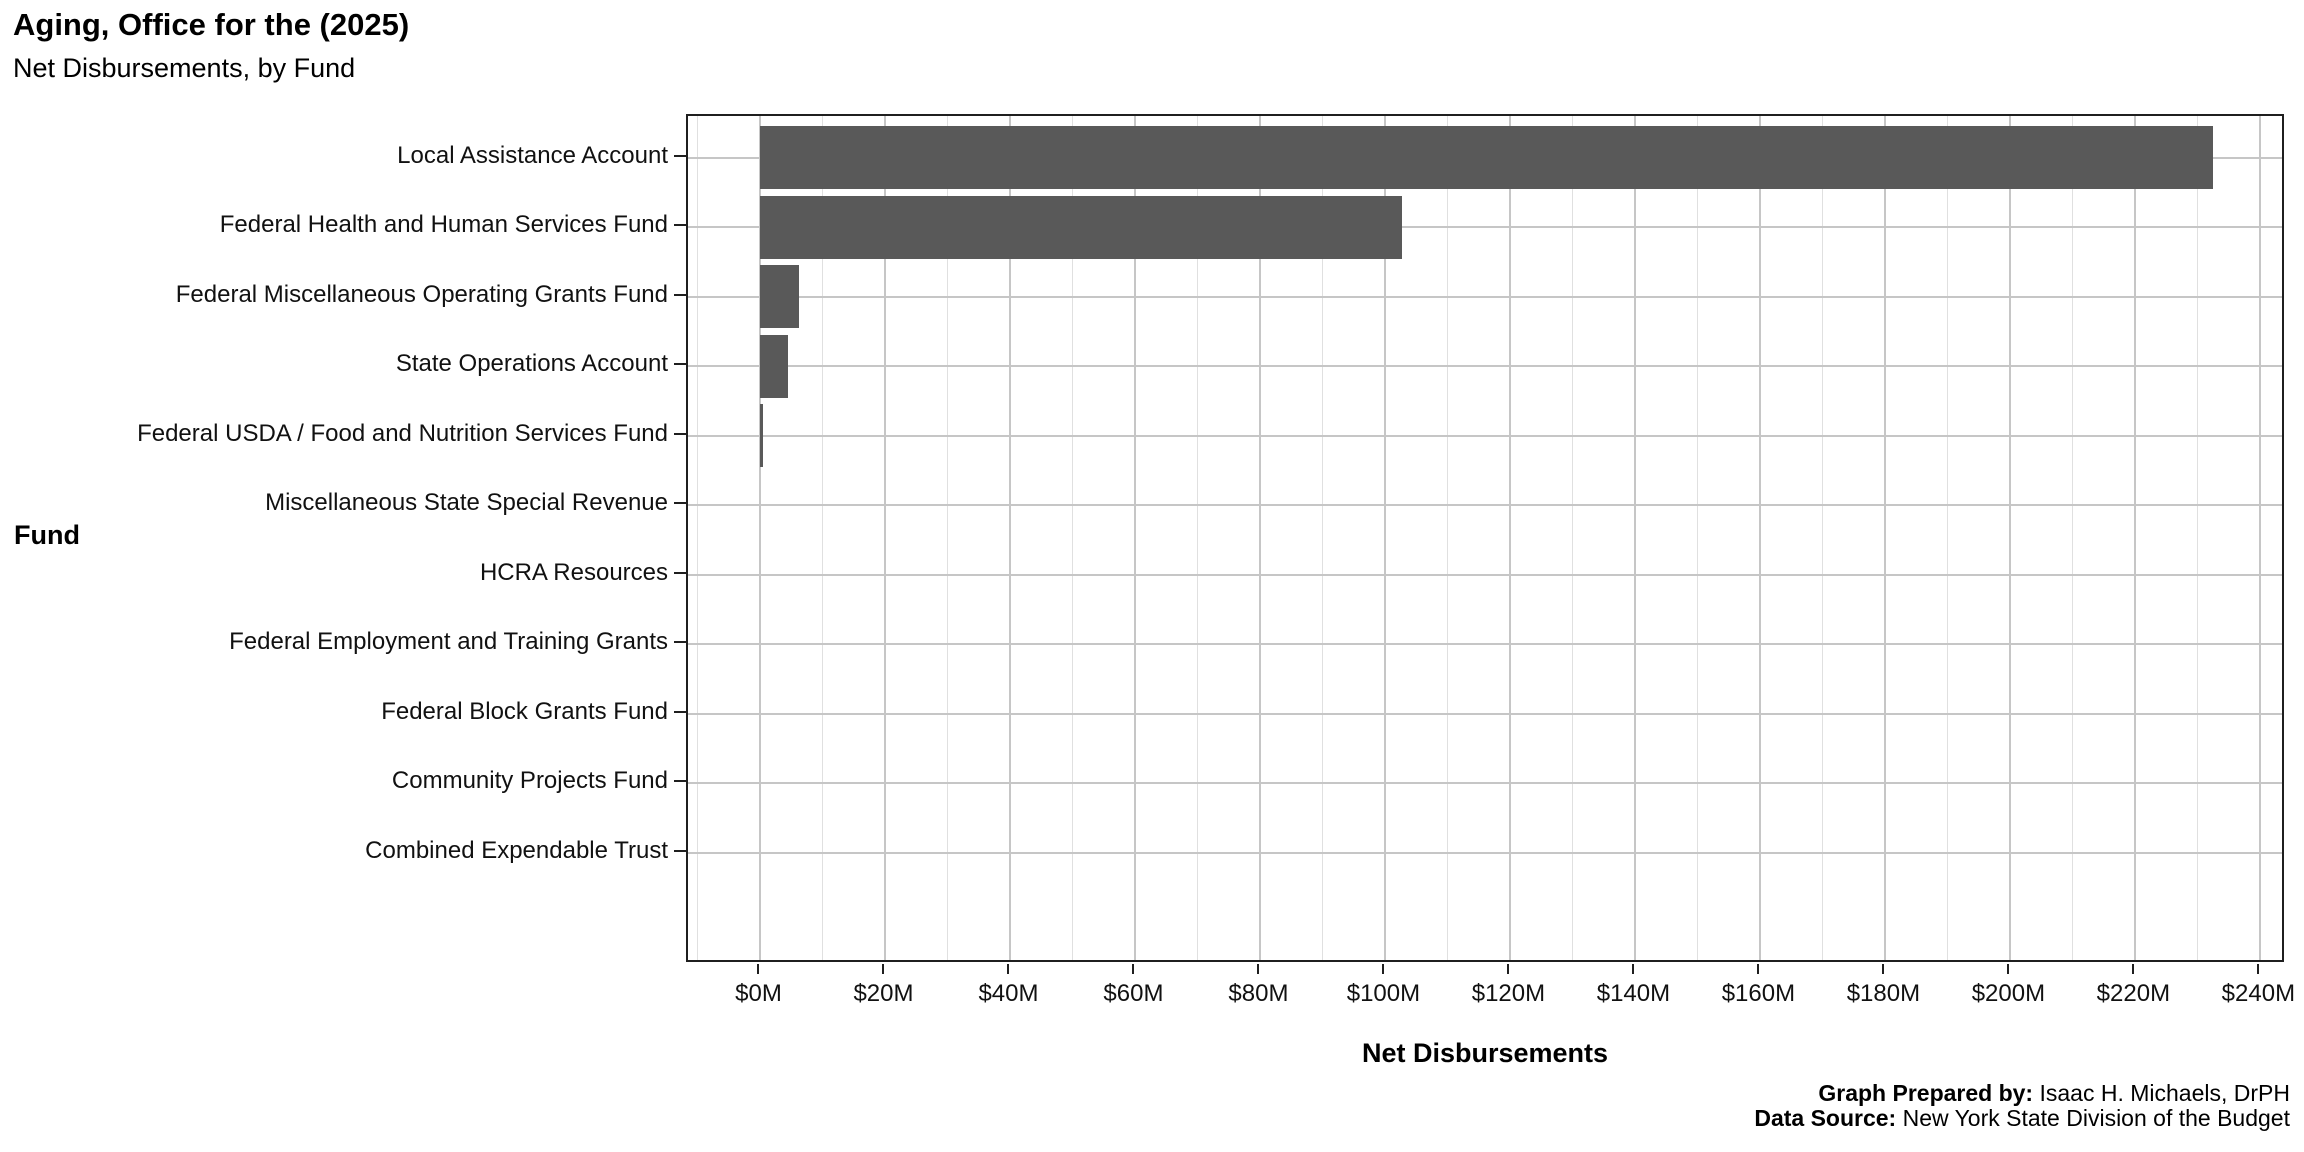  I want to click on chart-subtitle: Net Disbursements, by Fund, so click(184, 68).